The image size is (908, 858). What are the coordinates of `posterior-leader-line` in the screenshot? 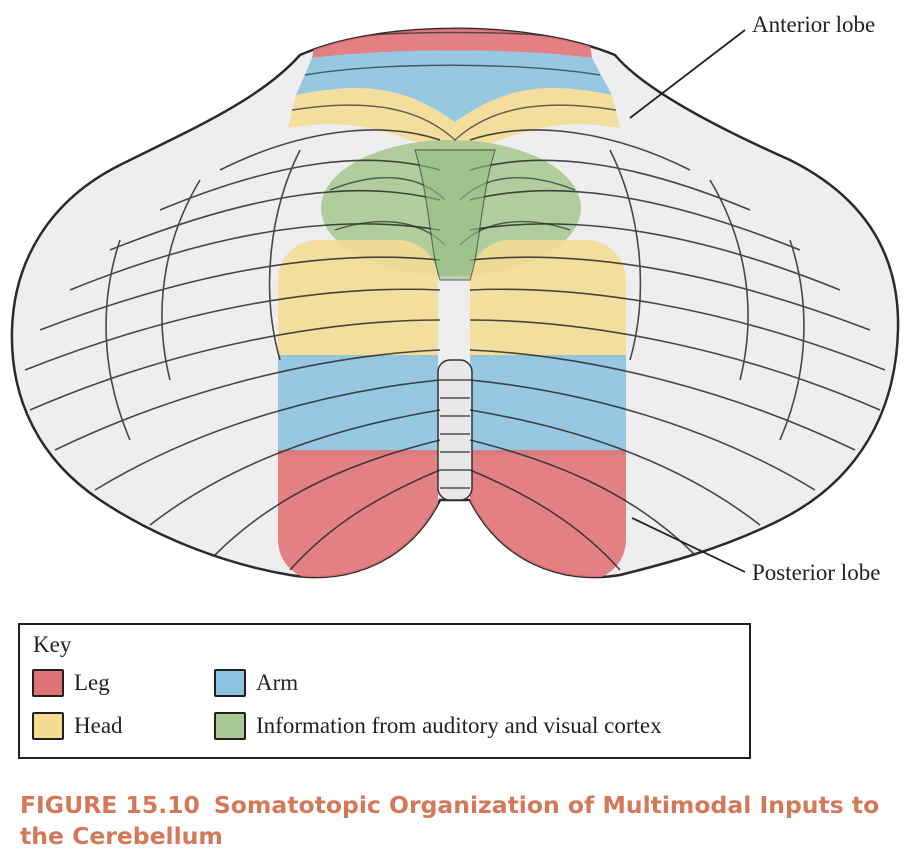 It's located at (688, 545).